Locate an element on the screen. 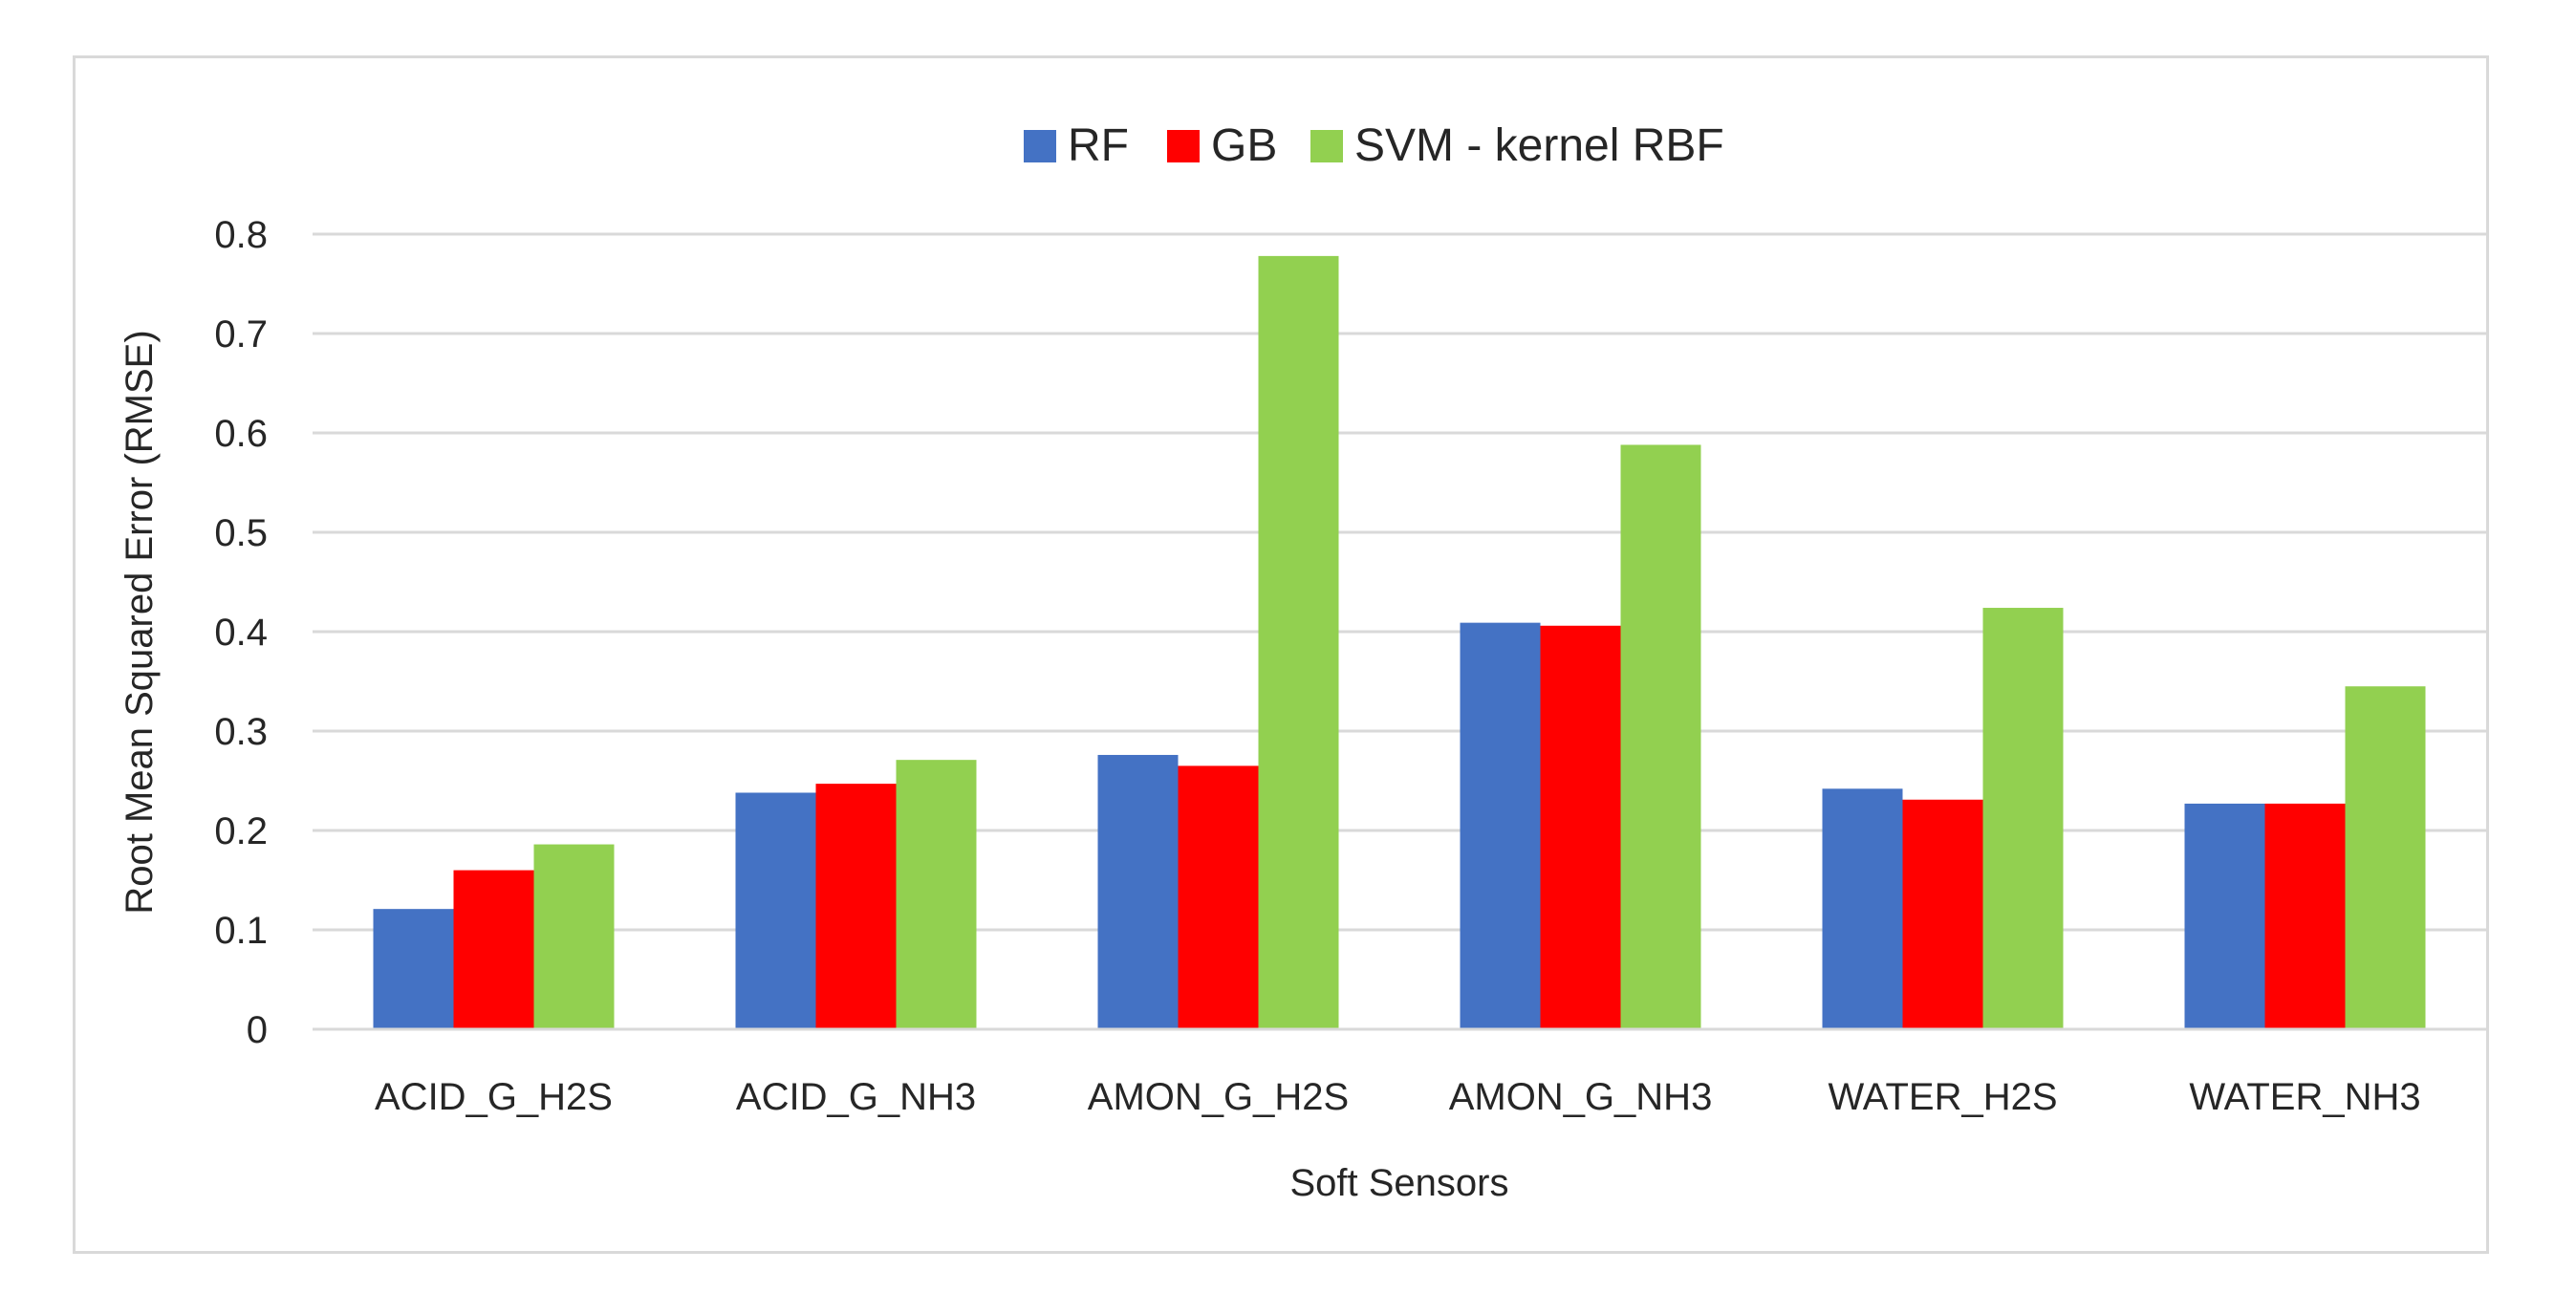  bar-rf-water_nh3 is located at coordinates (2224, 916).